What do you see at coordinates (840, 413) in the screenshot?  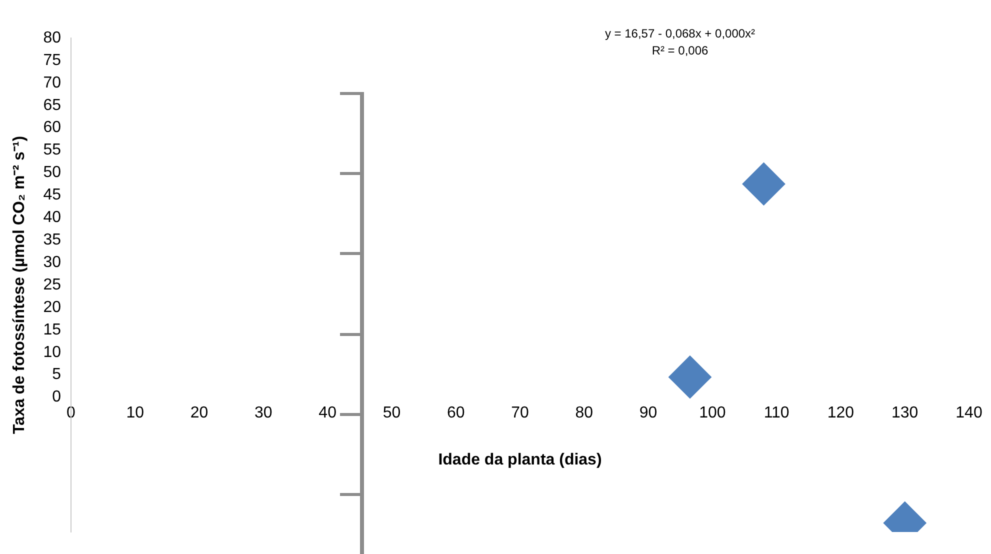 I see `x-tick-label: 120` at bounding box center [840, 413].